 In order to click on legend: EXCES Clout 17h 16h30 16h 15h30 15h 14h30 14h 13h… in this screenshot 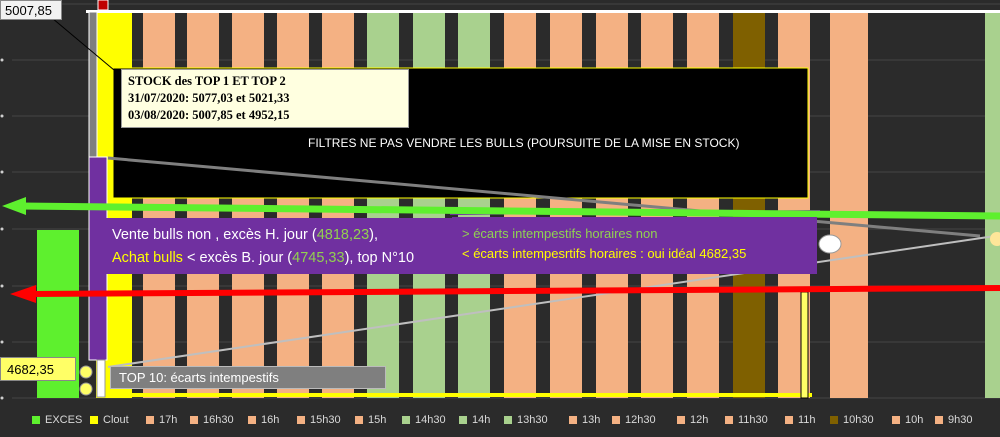, I will do `click(500, 421)`.